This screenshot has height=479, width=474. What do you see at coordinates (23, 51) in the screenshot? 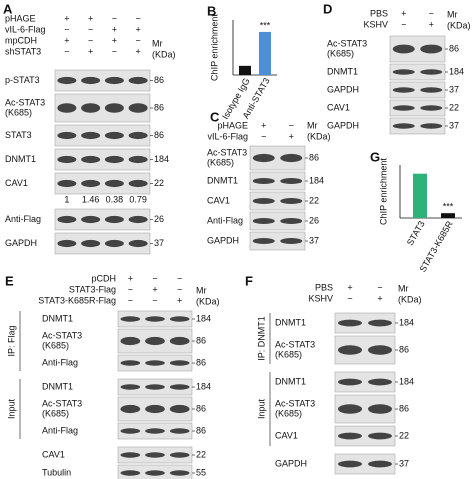
I see `condition-label: shSTAT3` at bounding box center [23, 51].